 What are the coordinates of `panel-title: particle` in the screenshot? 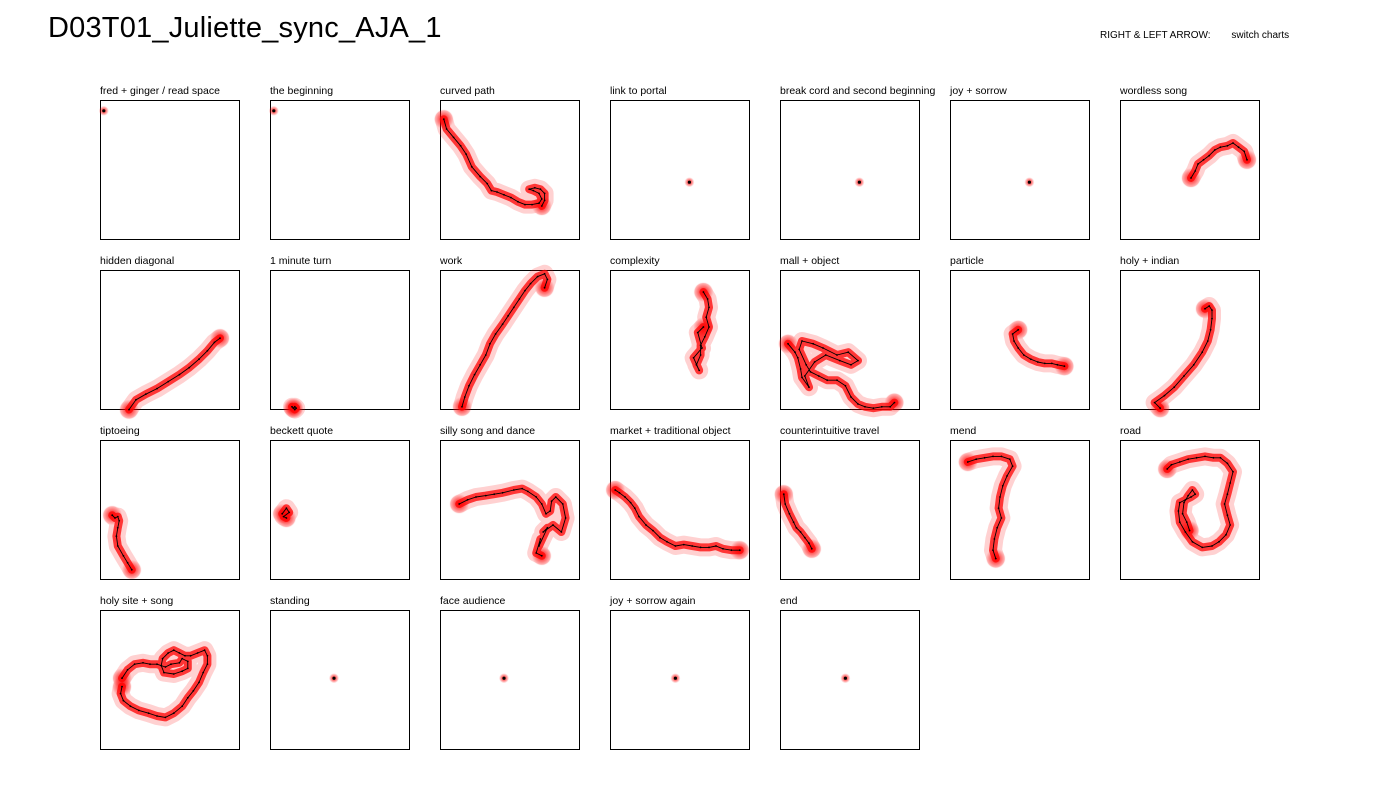 It's located at (967, 261).